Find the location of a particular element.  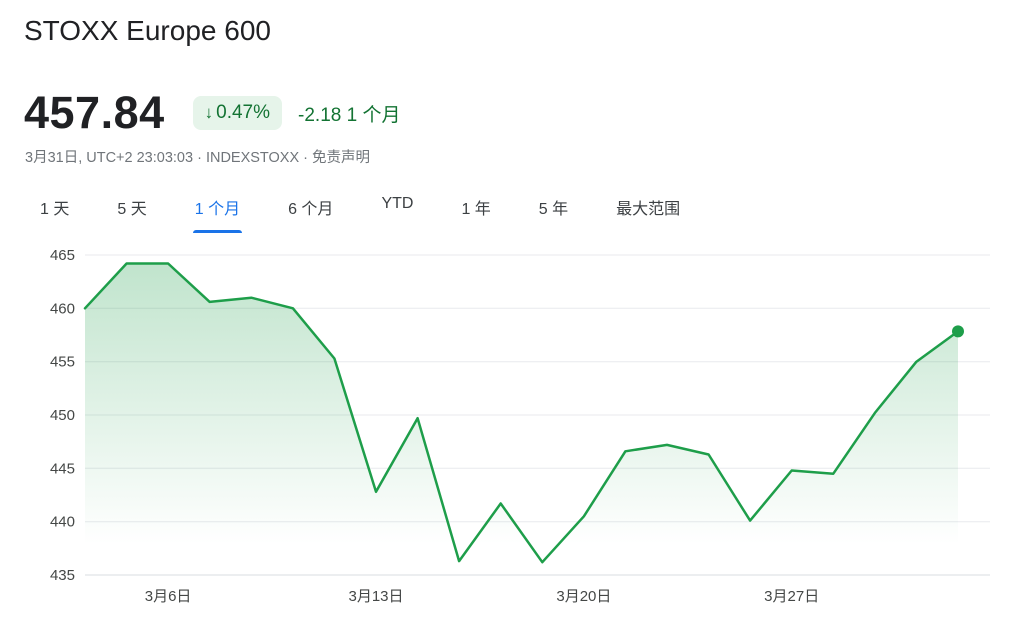

x-tick-label: 3月6日 is located at coordinates (168, 596).